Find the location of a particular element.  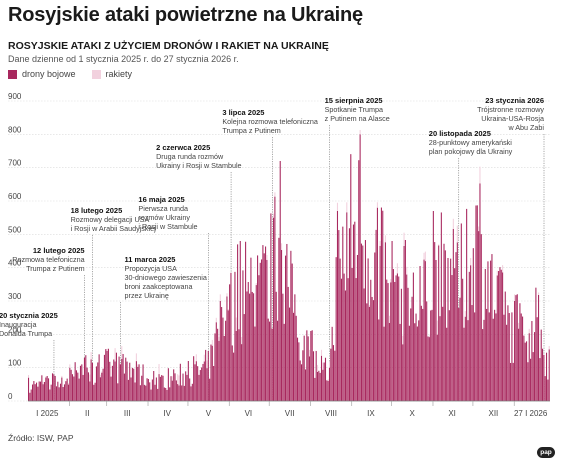

x-tick-label: VII is located at coordinates (290, 413).